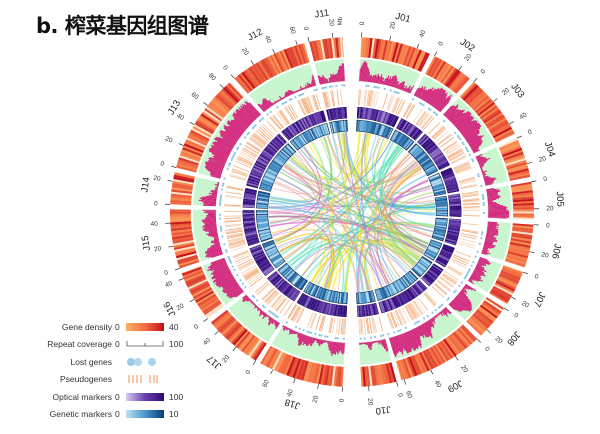 The width and height of the screenshot is (600, 434). What do you see at coordinates (375, 352) in the screenshot?
I see `repeat-coverage-J10` at bounding box center [375, 352].